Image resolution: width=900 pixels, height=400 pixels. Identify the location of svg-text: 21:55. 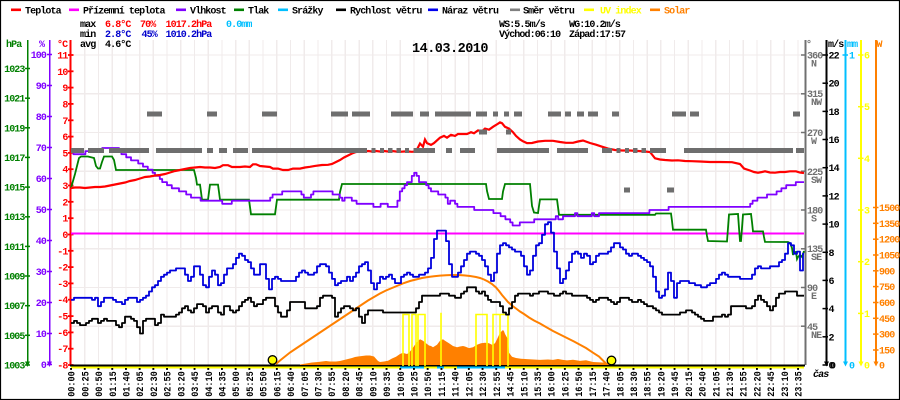
(745, 384).